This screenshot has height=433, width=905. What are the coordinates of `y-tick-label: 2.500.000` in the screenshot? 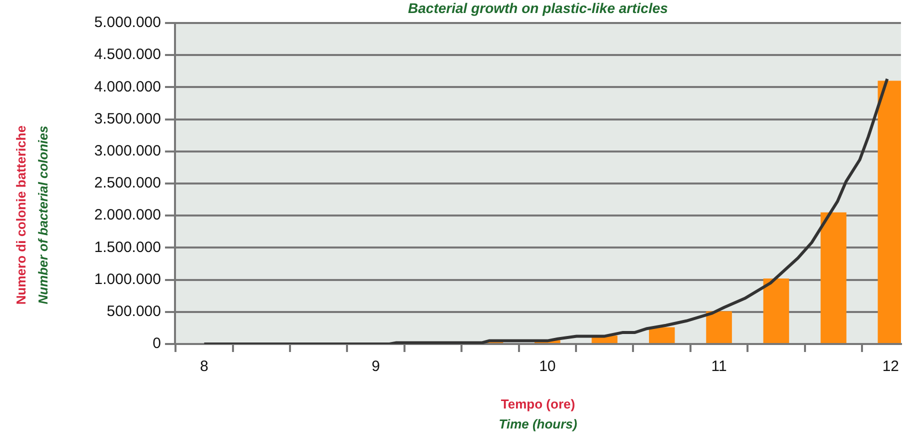 It's located at (127, 183).